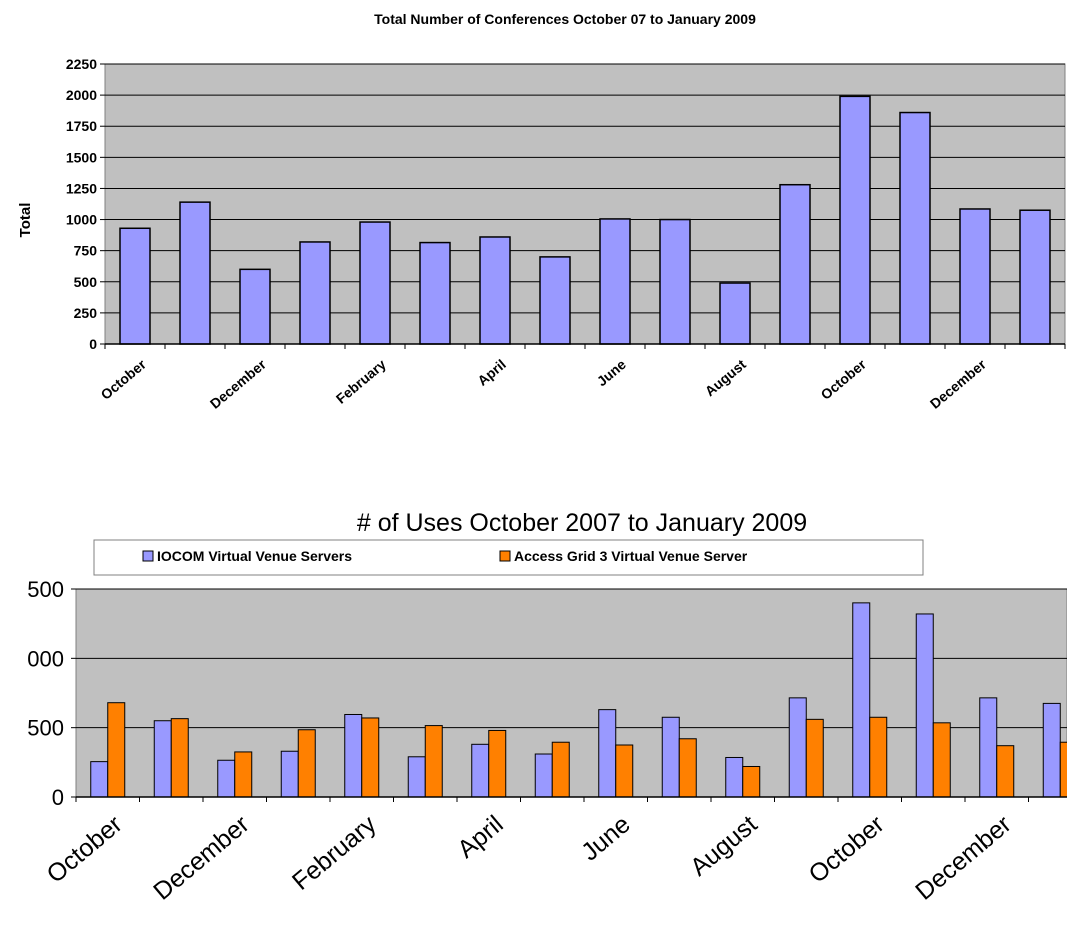  I want to click on chart1-x-tick-label: February, so click(361, 381).